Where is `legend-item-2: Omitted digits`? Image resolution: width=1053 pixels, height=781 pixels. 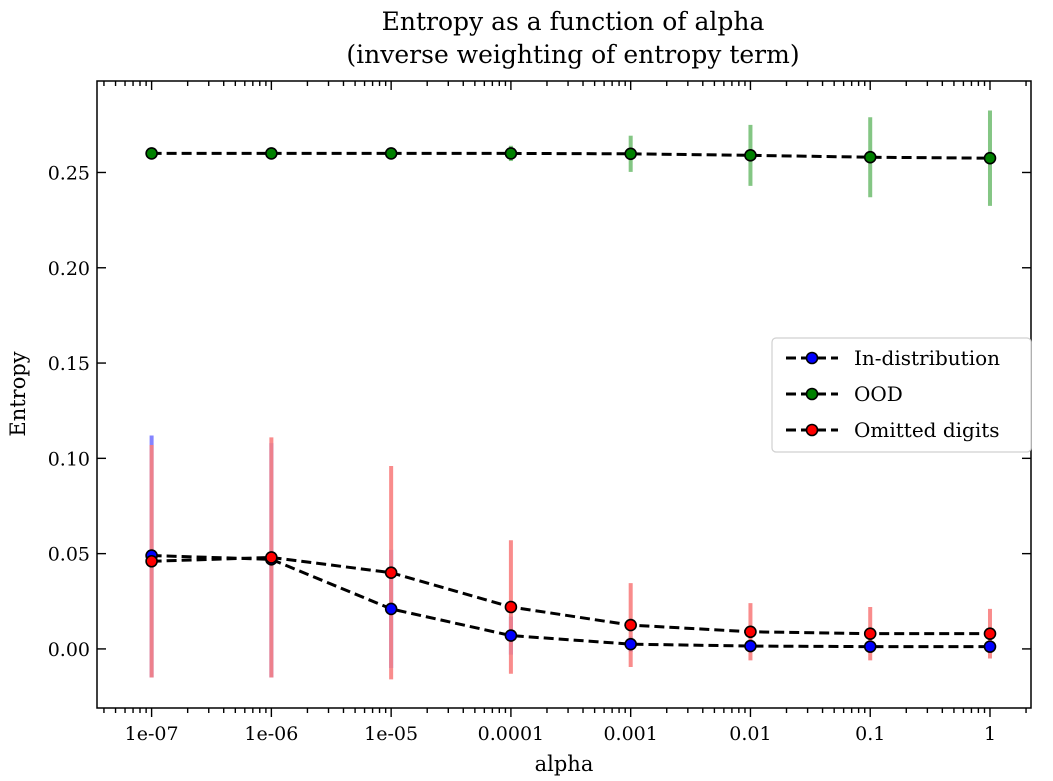
legend-item-2: Omitted digits is located at coordinates (893, 430).